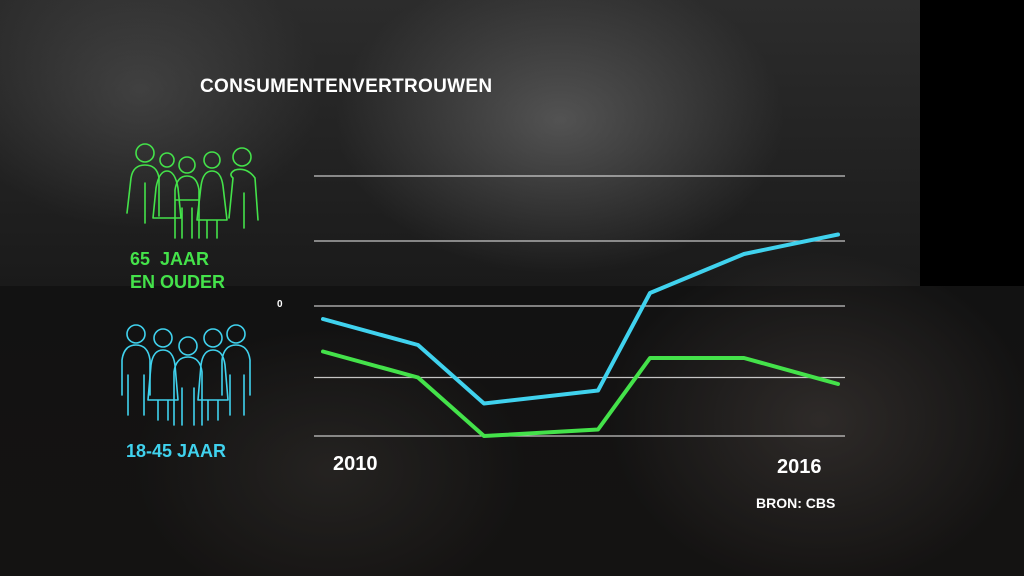 Image resolution: width=1024 pixels, height=576 pixels. What do you see at coordinates (178, 282) in the screenshot?
I see `legend-label-65-line2: EN OUDER` at bounding box center [178, 282].